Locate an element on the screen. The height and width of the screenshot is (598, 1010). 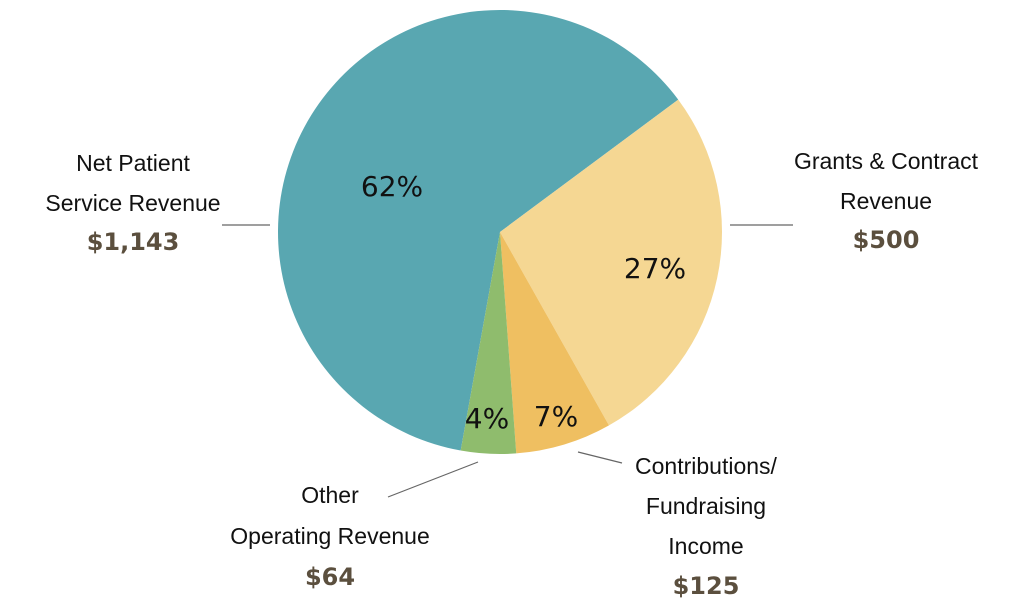
amount-label: $125 is located at coordinates (706, 585).